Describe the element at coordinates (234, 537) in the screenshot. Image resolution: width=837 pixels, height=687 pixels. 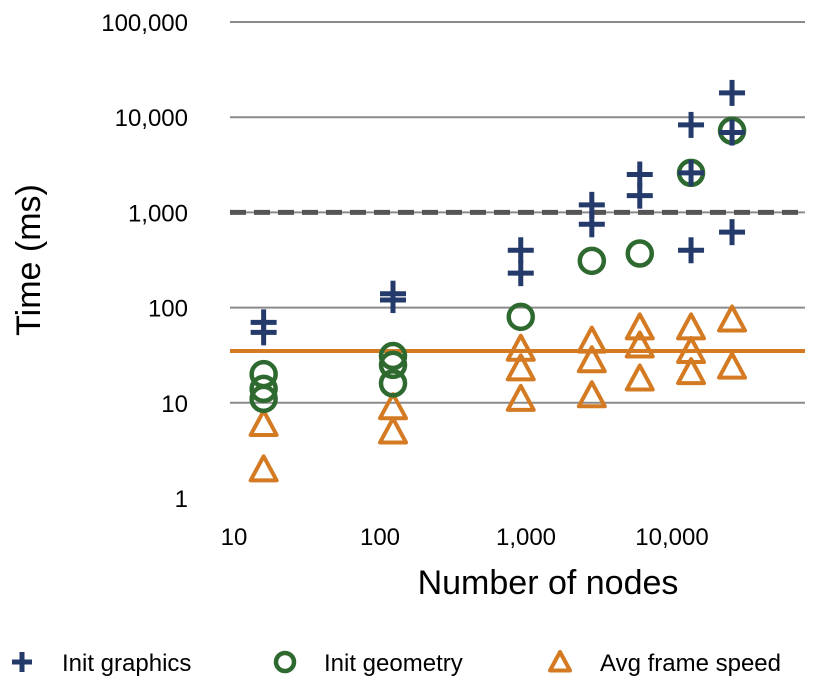
I see `x-tick-label-0: 10` at that location.